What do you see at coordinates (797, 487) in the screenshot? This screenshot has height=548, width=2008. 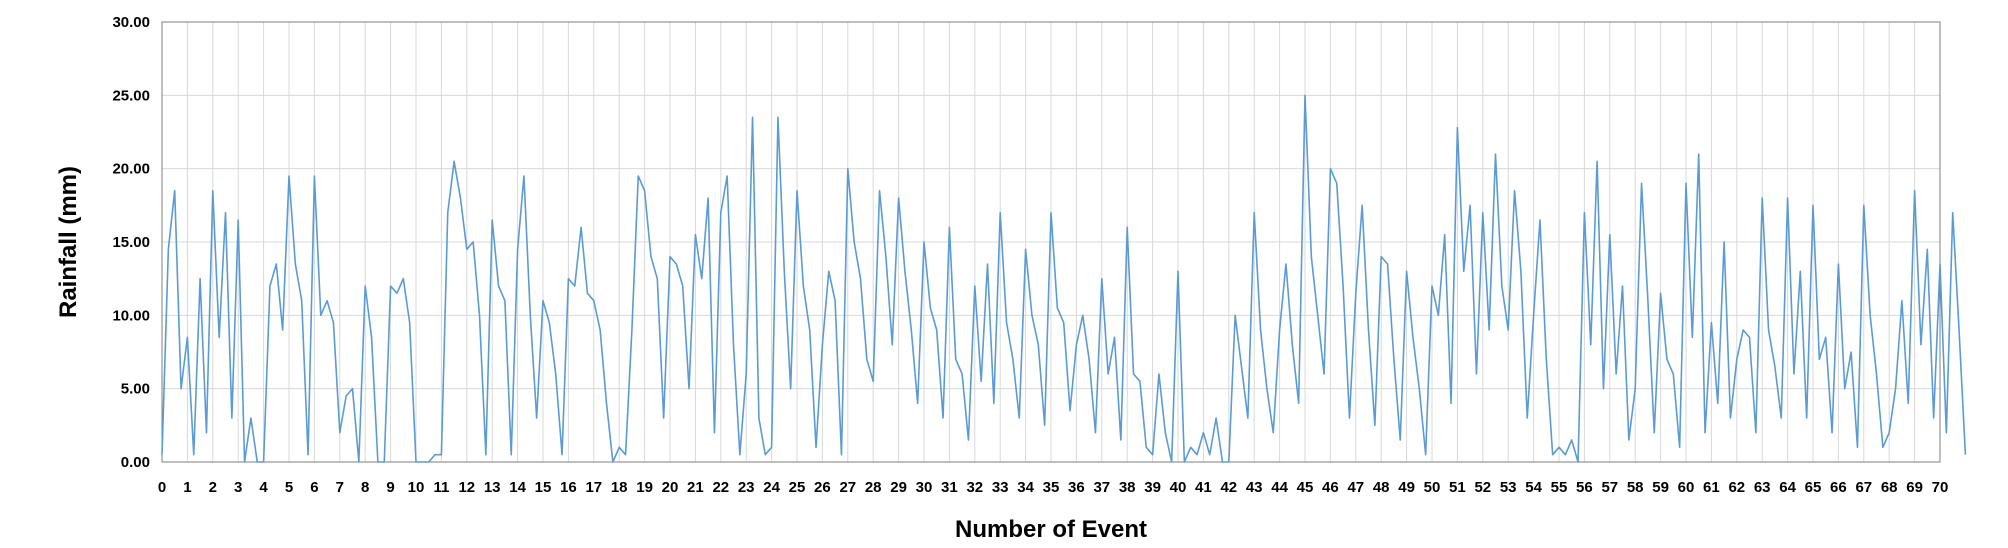 I see `x-tick-label: 25` at bounding box center [797, 487].